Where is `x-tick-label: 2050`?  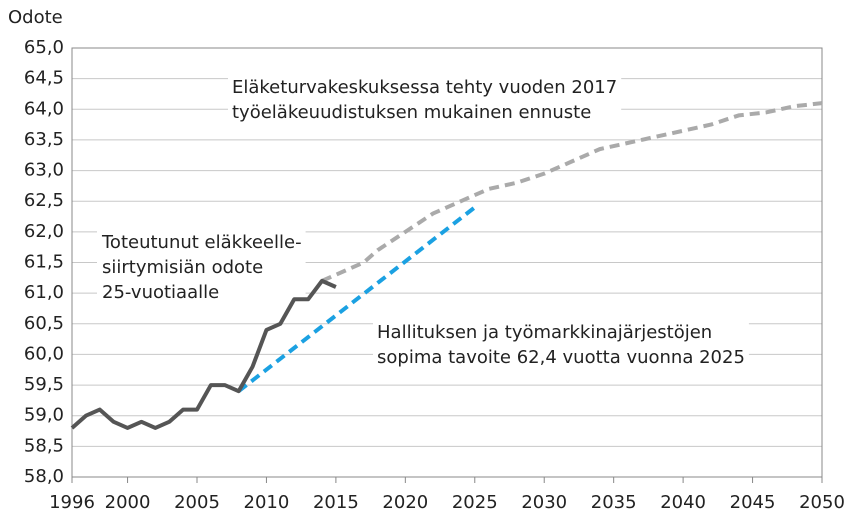
x-tick-label: 2050 is located at coordinates (822, 502).